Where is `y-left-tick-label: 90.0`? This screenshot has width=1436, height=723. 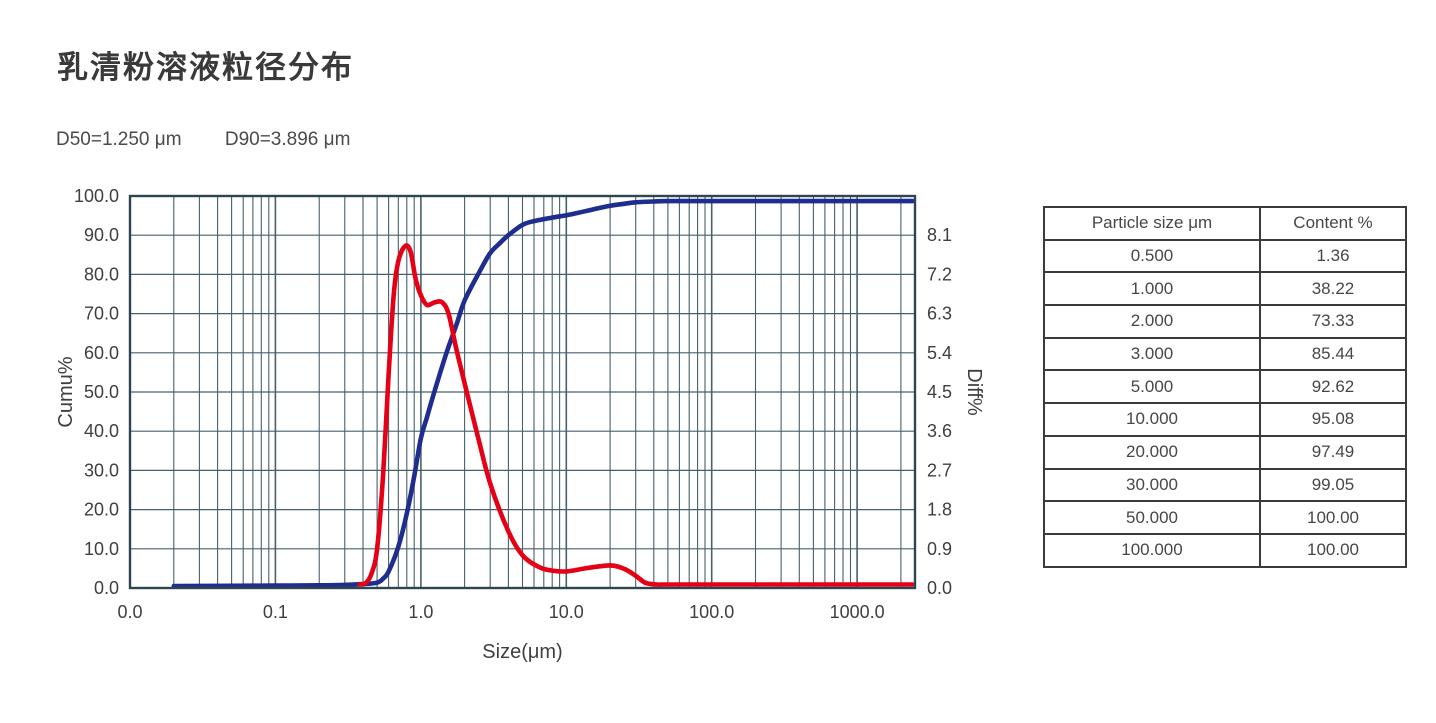
y-left-tick-label: 90.0 is located at coordinates (101, 235).